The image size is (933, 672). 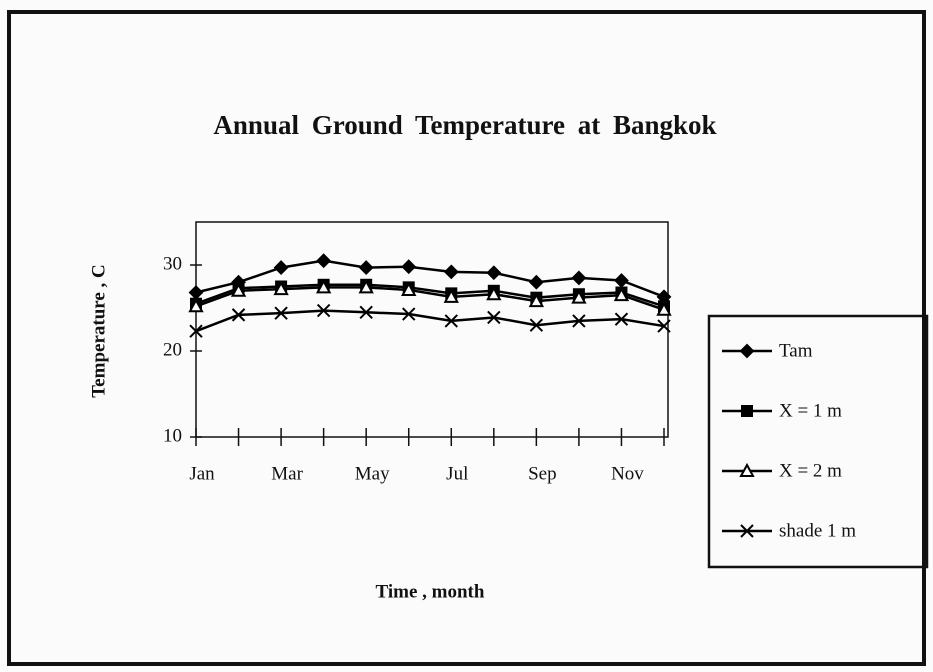 I want to click on legend-label: Tam, so click(x=796, y=350).